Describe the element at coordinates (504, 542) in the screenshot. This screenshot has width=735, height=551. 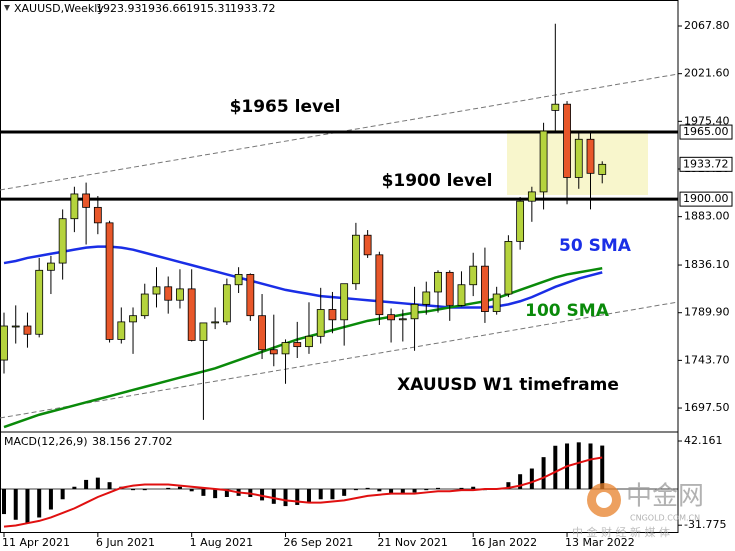
I see `x-tick-label: 16 Jan 2022` at that location.